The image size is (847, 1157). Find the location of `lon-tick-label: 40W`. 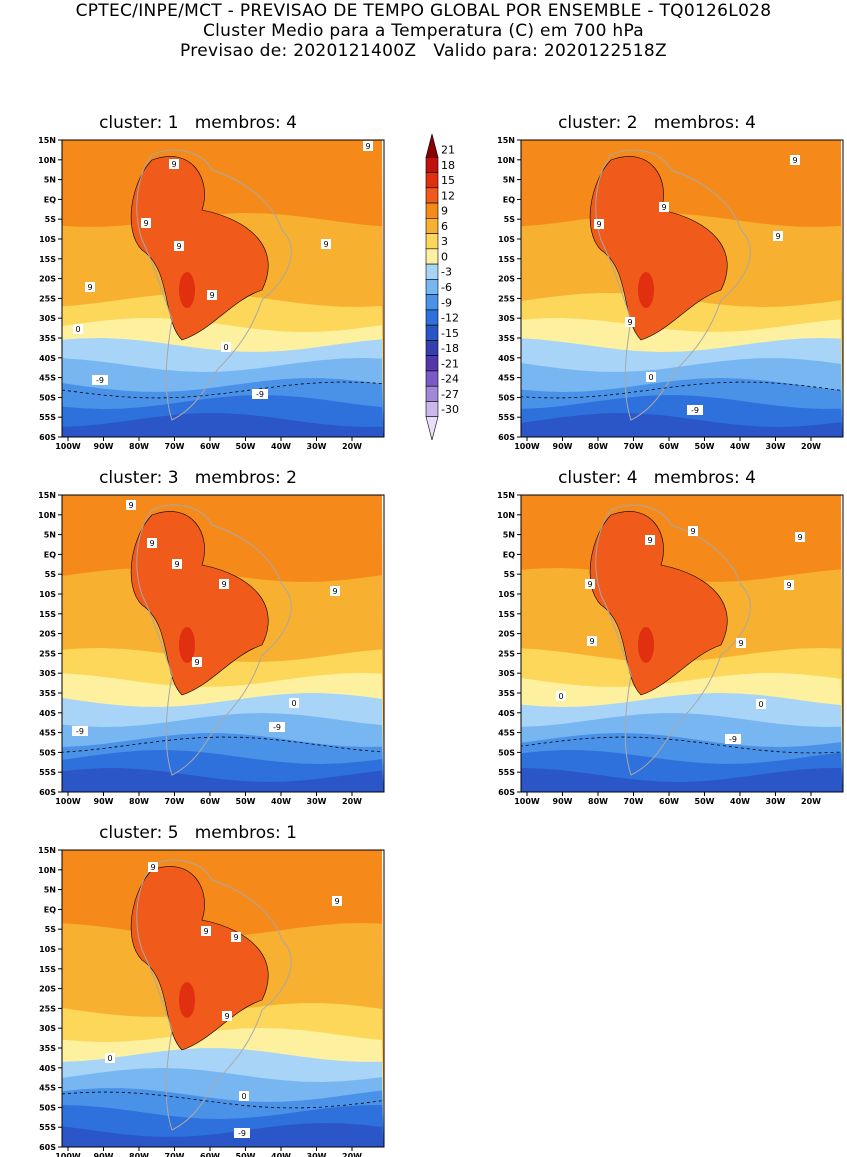

lon-tick-label: 40W is located at coordinates (281, 801).